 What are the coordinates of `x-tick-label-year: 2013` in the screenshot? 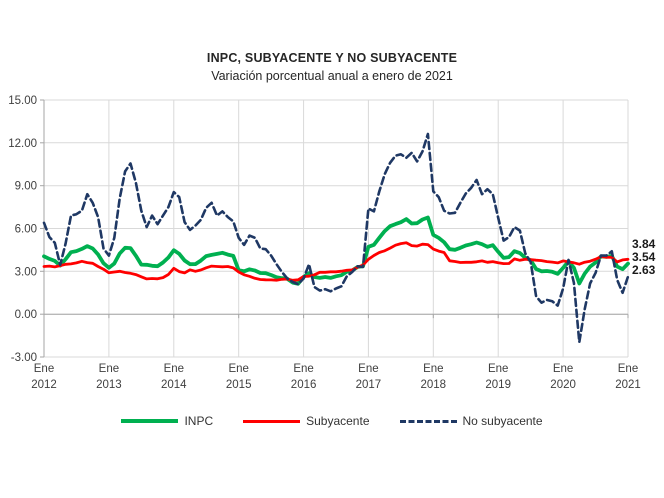 It's located at (109, 385).